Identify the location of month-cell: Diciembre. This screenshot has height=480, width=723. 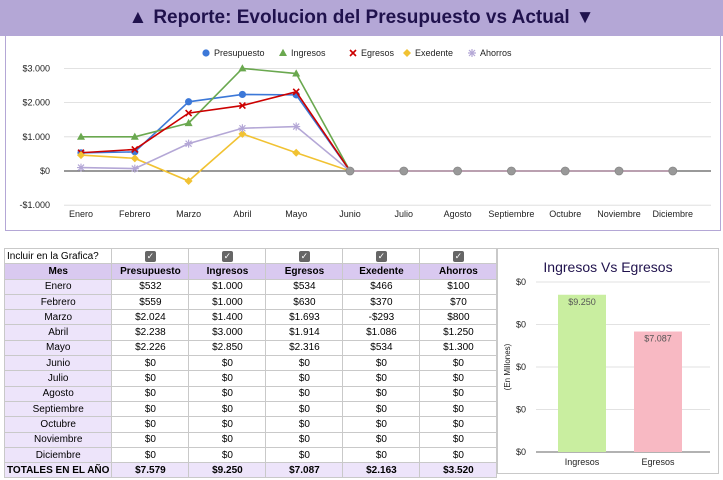
(58, 455).